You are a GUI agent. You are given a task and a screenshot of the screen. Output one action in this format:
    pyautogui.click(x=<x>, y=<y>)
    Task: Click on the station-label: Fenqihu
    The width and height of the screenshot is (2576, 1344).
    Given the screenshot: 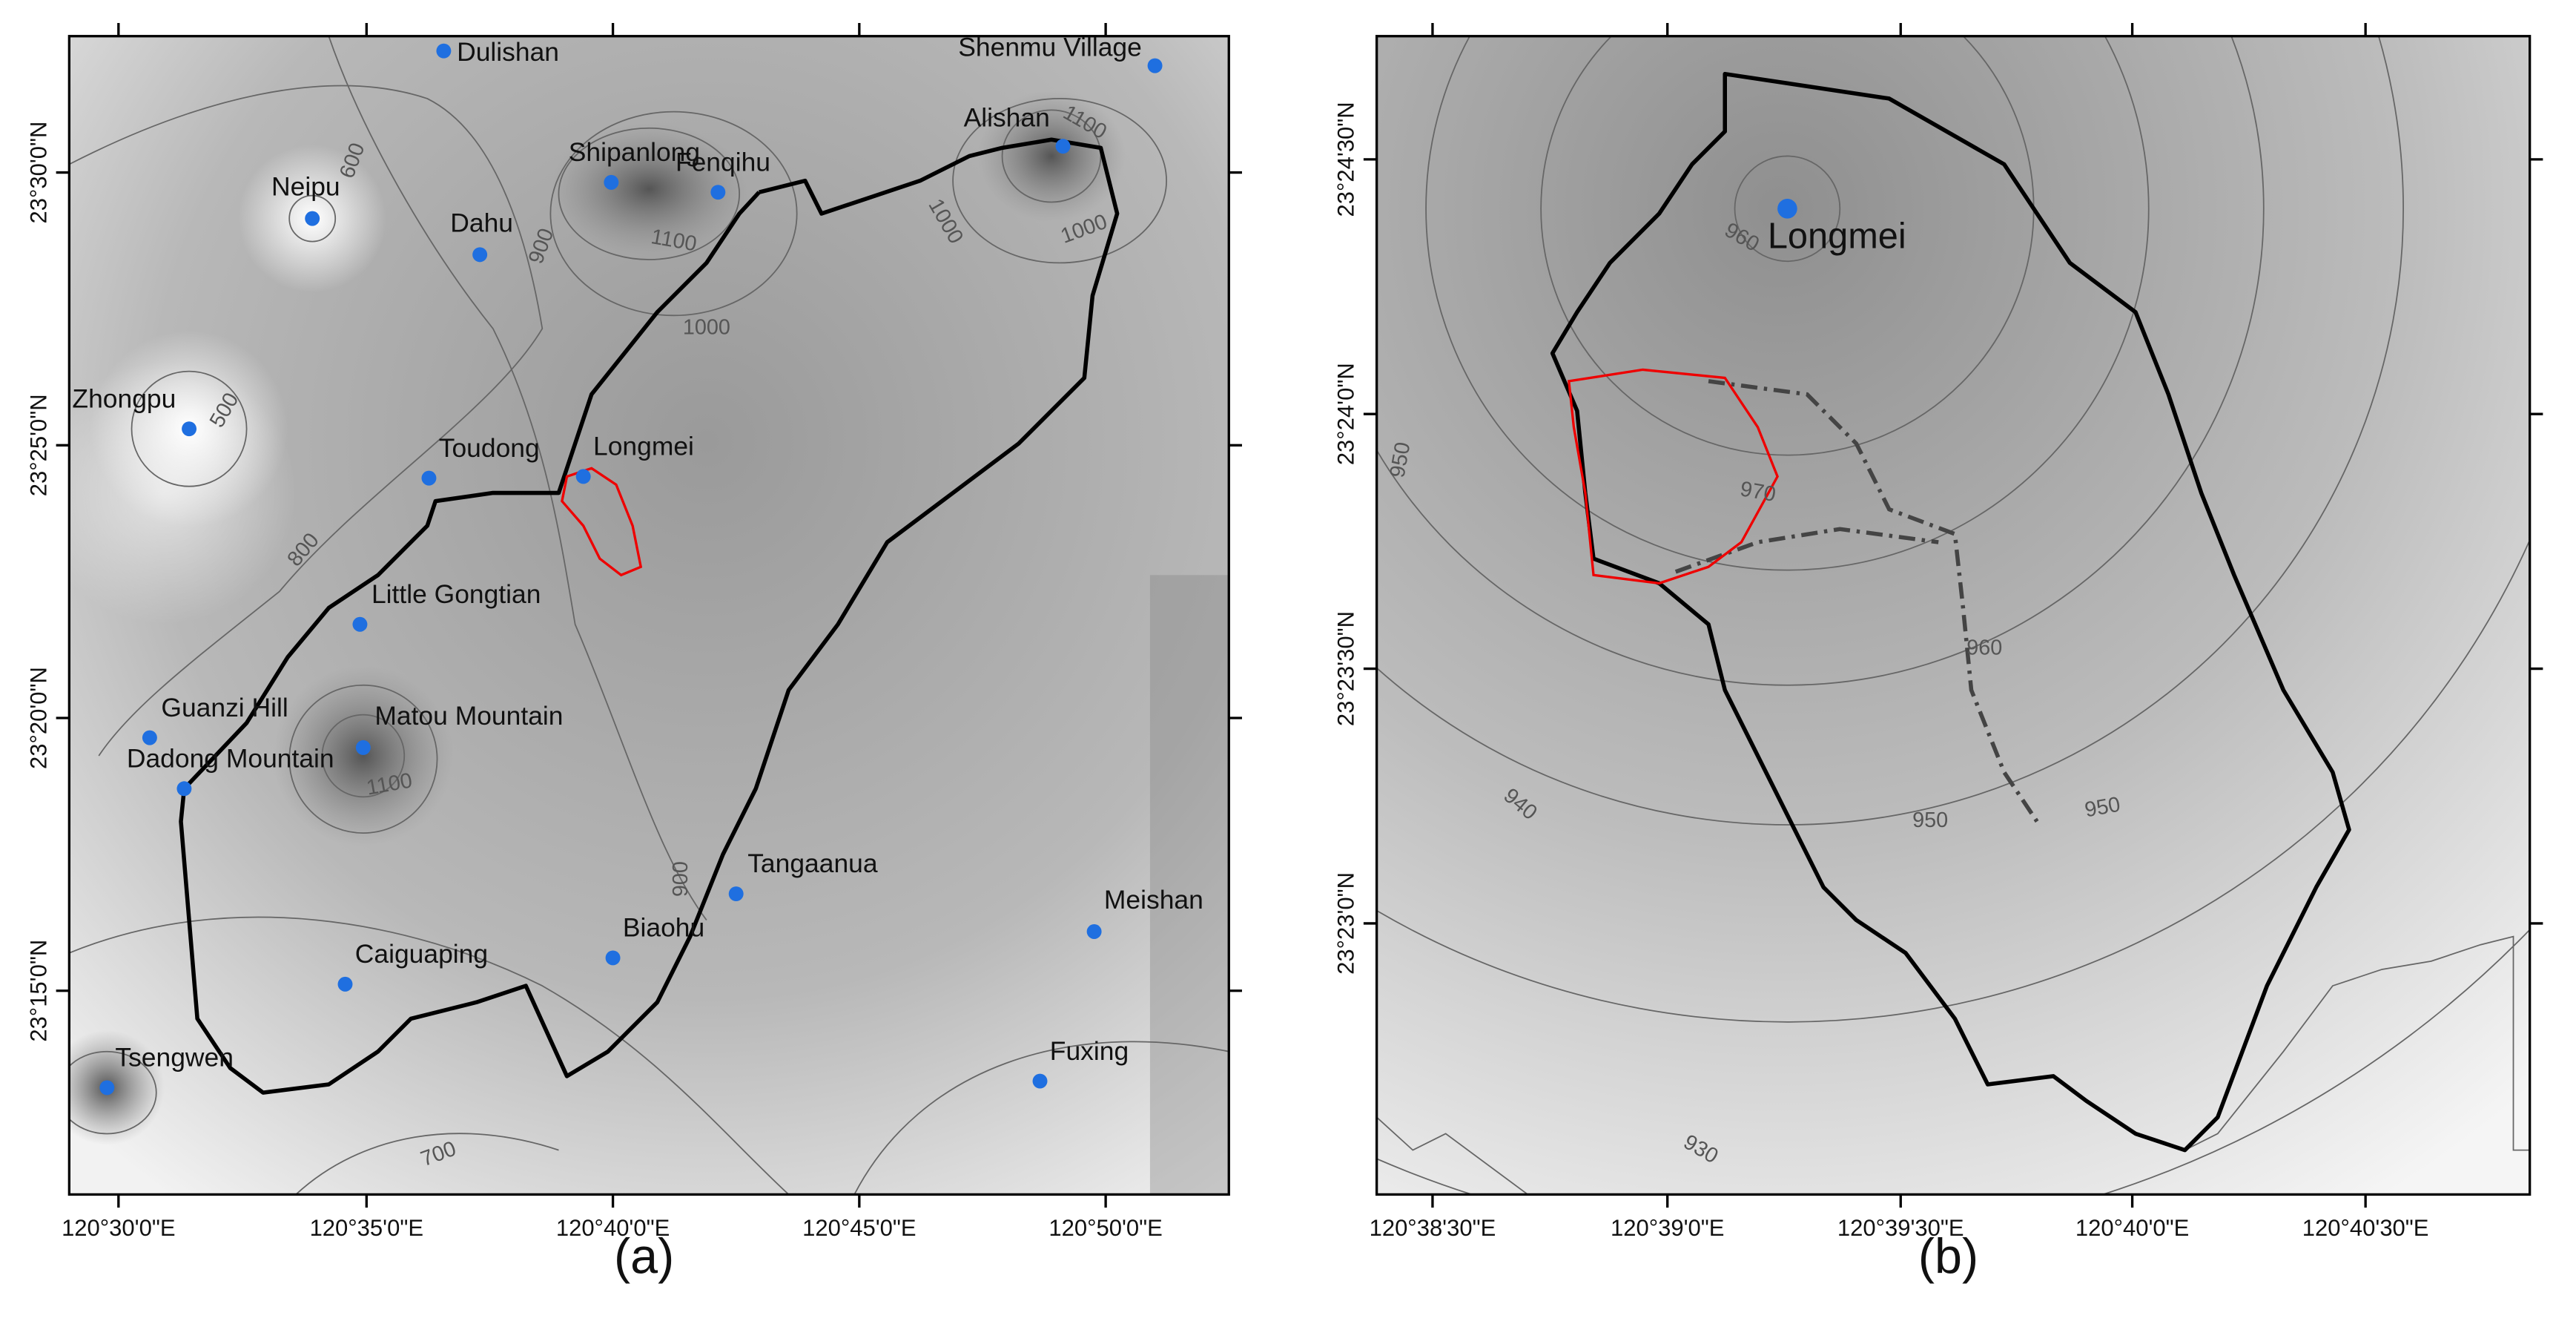 What is the action you would take?
    pyautogui.click(x=723, y=162)
    